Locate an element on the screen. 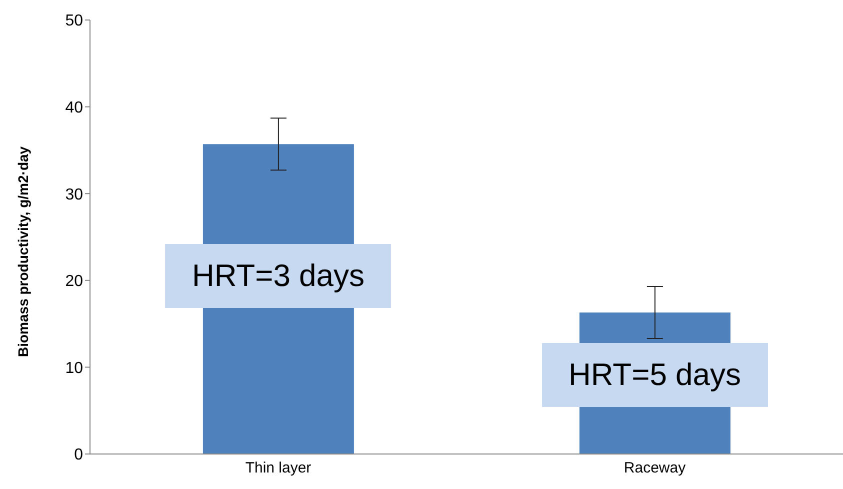  y-axis-title: Biomass productivity, g/m2·day is located at coordinates (22, 251).